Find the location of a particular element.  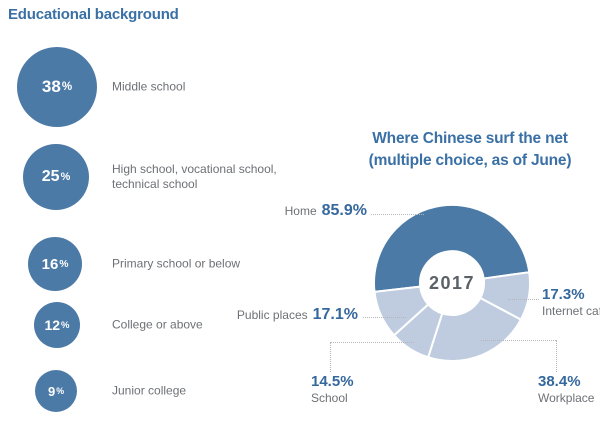

education-bubble-value: 12 is located at coordinates (52, 325).